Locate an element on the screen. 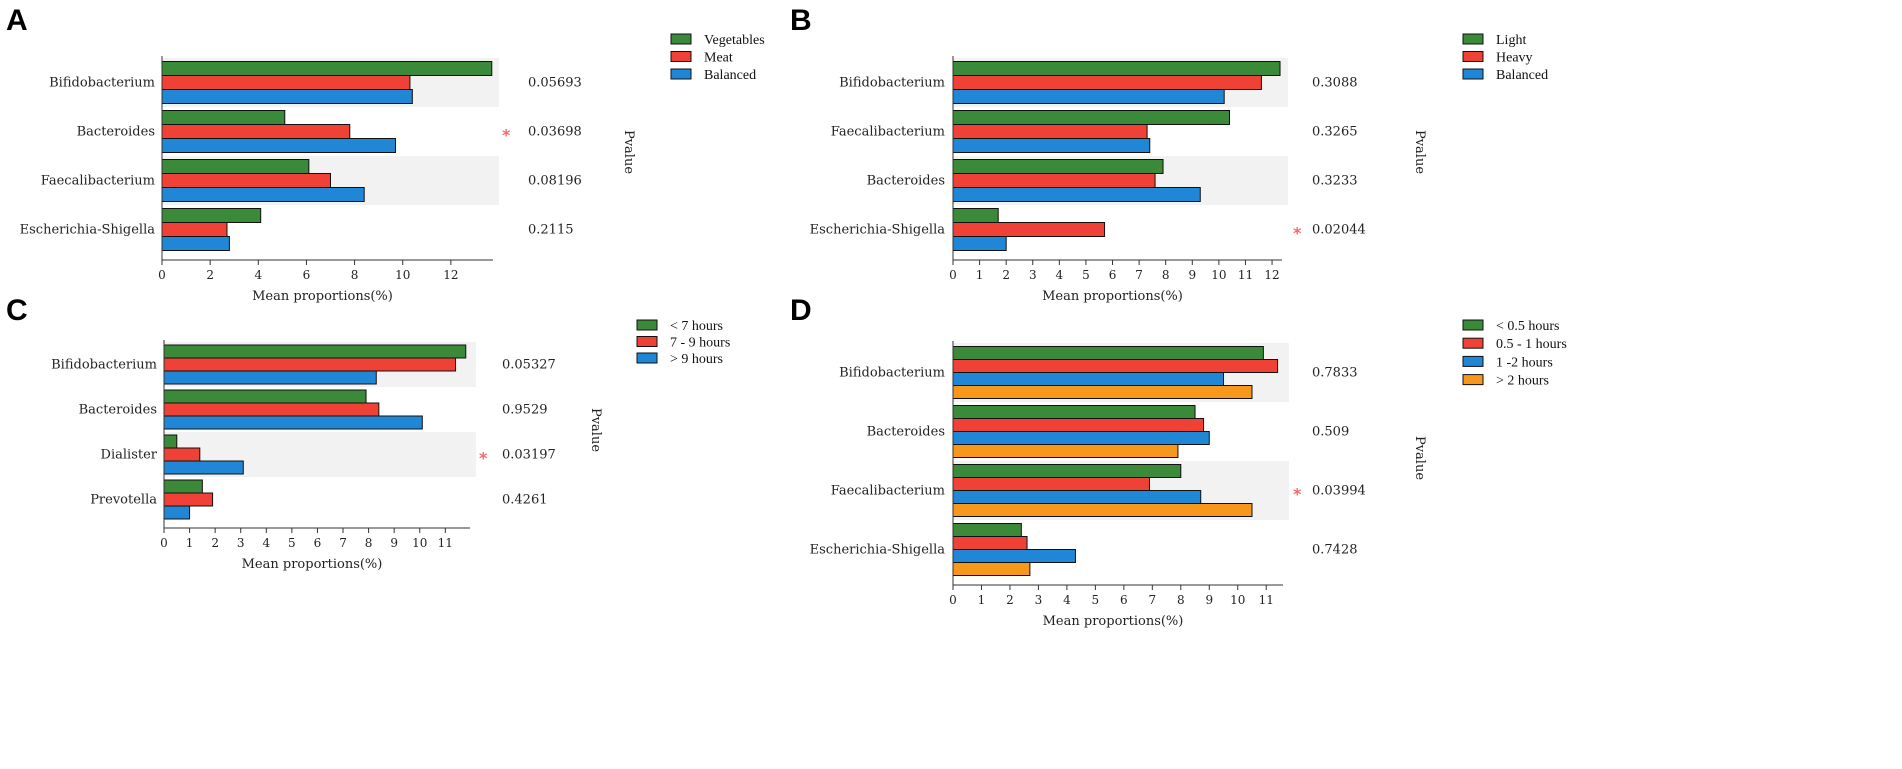 Image resolution: width=1902 pixels, height=769 pixels. p-value-label: 0.3088 is located at coordinates (1335, 83).